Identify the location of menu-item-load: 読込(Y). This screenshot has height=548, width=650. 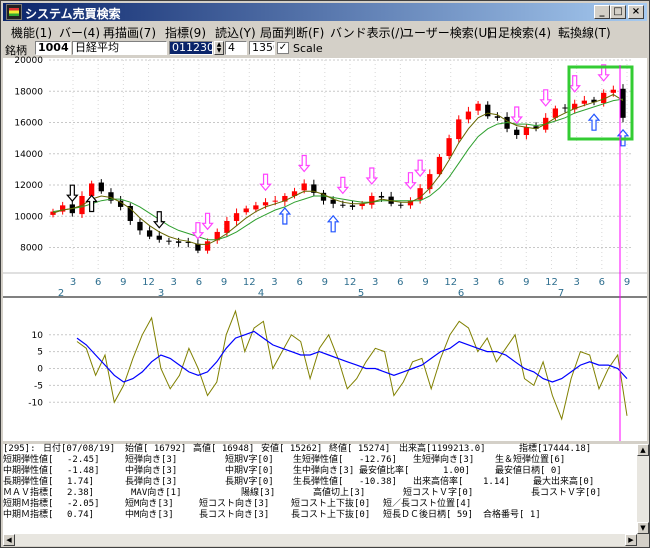
(235, 33).